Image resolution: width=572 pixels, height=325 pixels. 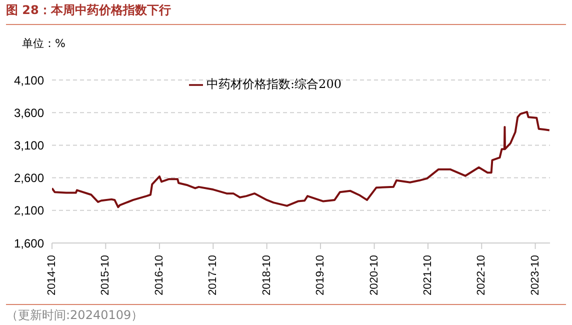 What do you see at coordinates (44, 43) in the screenshot?
I see `y-axis-title: 单位：%` at bounding box center [44, 43].